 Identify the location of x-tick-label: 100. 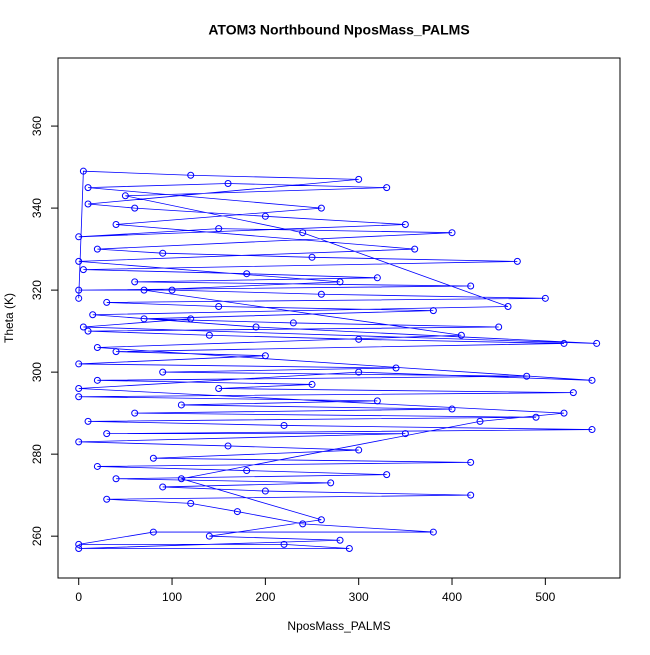
(172, 597).